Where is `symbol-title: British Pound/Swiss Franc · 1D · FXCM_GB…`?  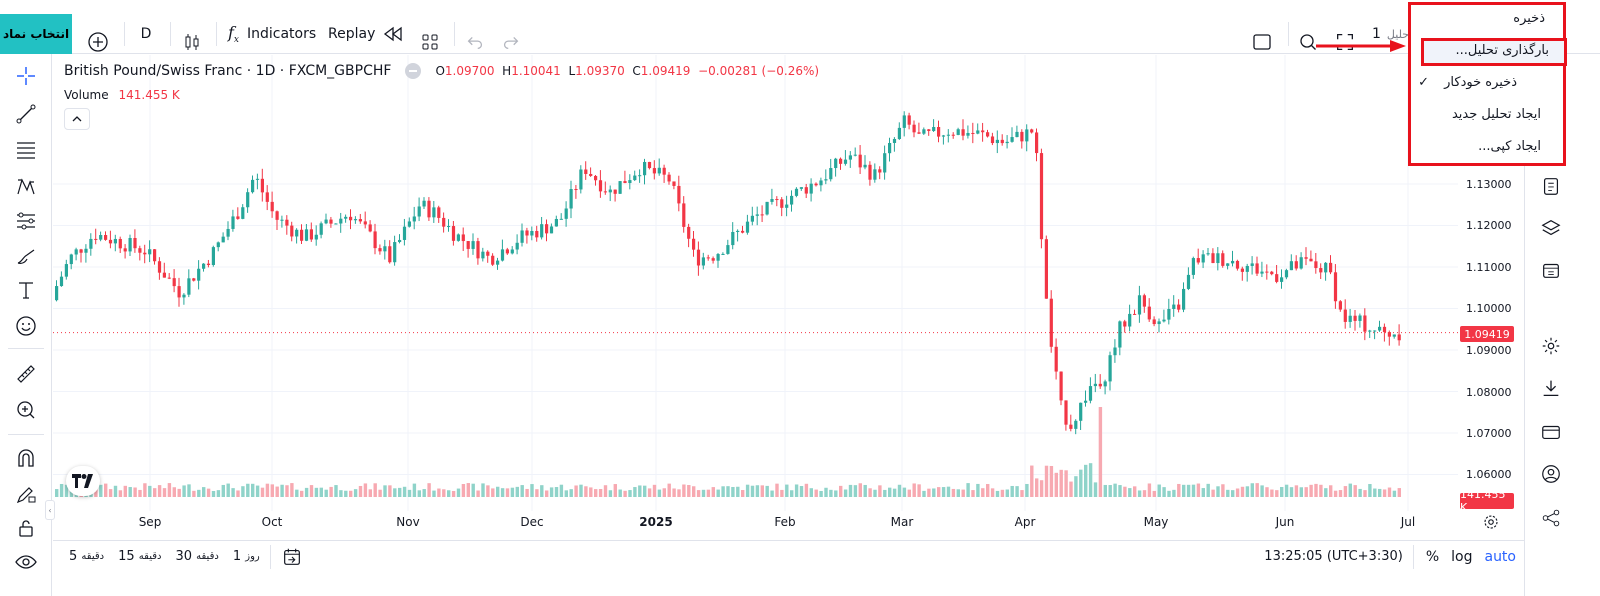 symbol-title: British Pound/Swiss Franc · 1D · FXCM_GB… is located at coordinates (228, 71).